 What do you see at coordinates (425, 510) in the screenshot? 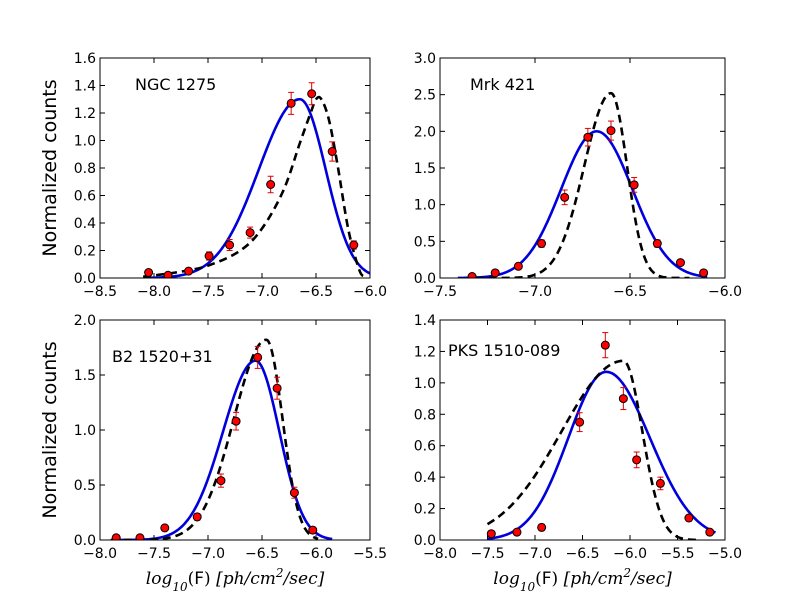
I see `y-tick-label: 0.2` at bounding box center [425, 510].